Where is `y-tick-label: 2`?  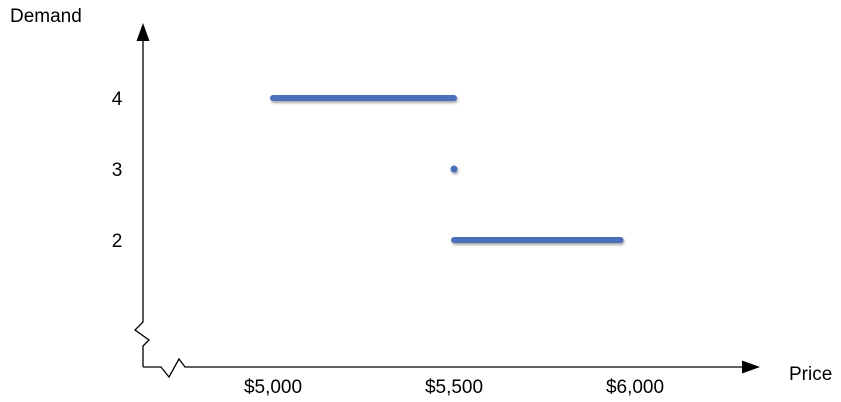 y-tick-label: 2 is located at coordinates (117, 241).